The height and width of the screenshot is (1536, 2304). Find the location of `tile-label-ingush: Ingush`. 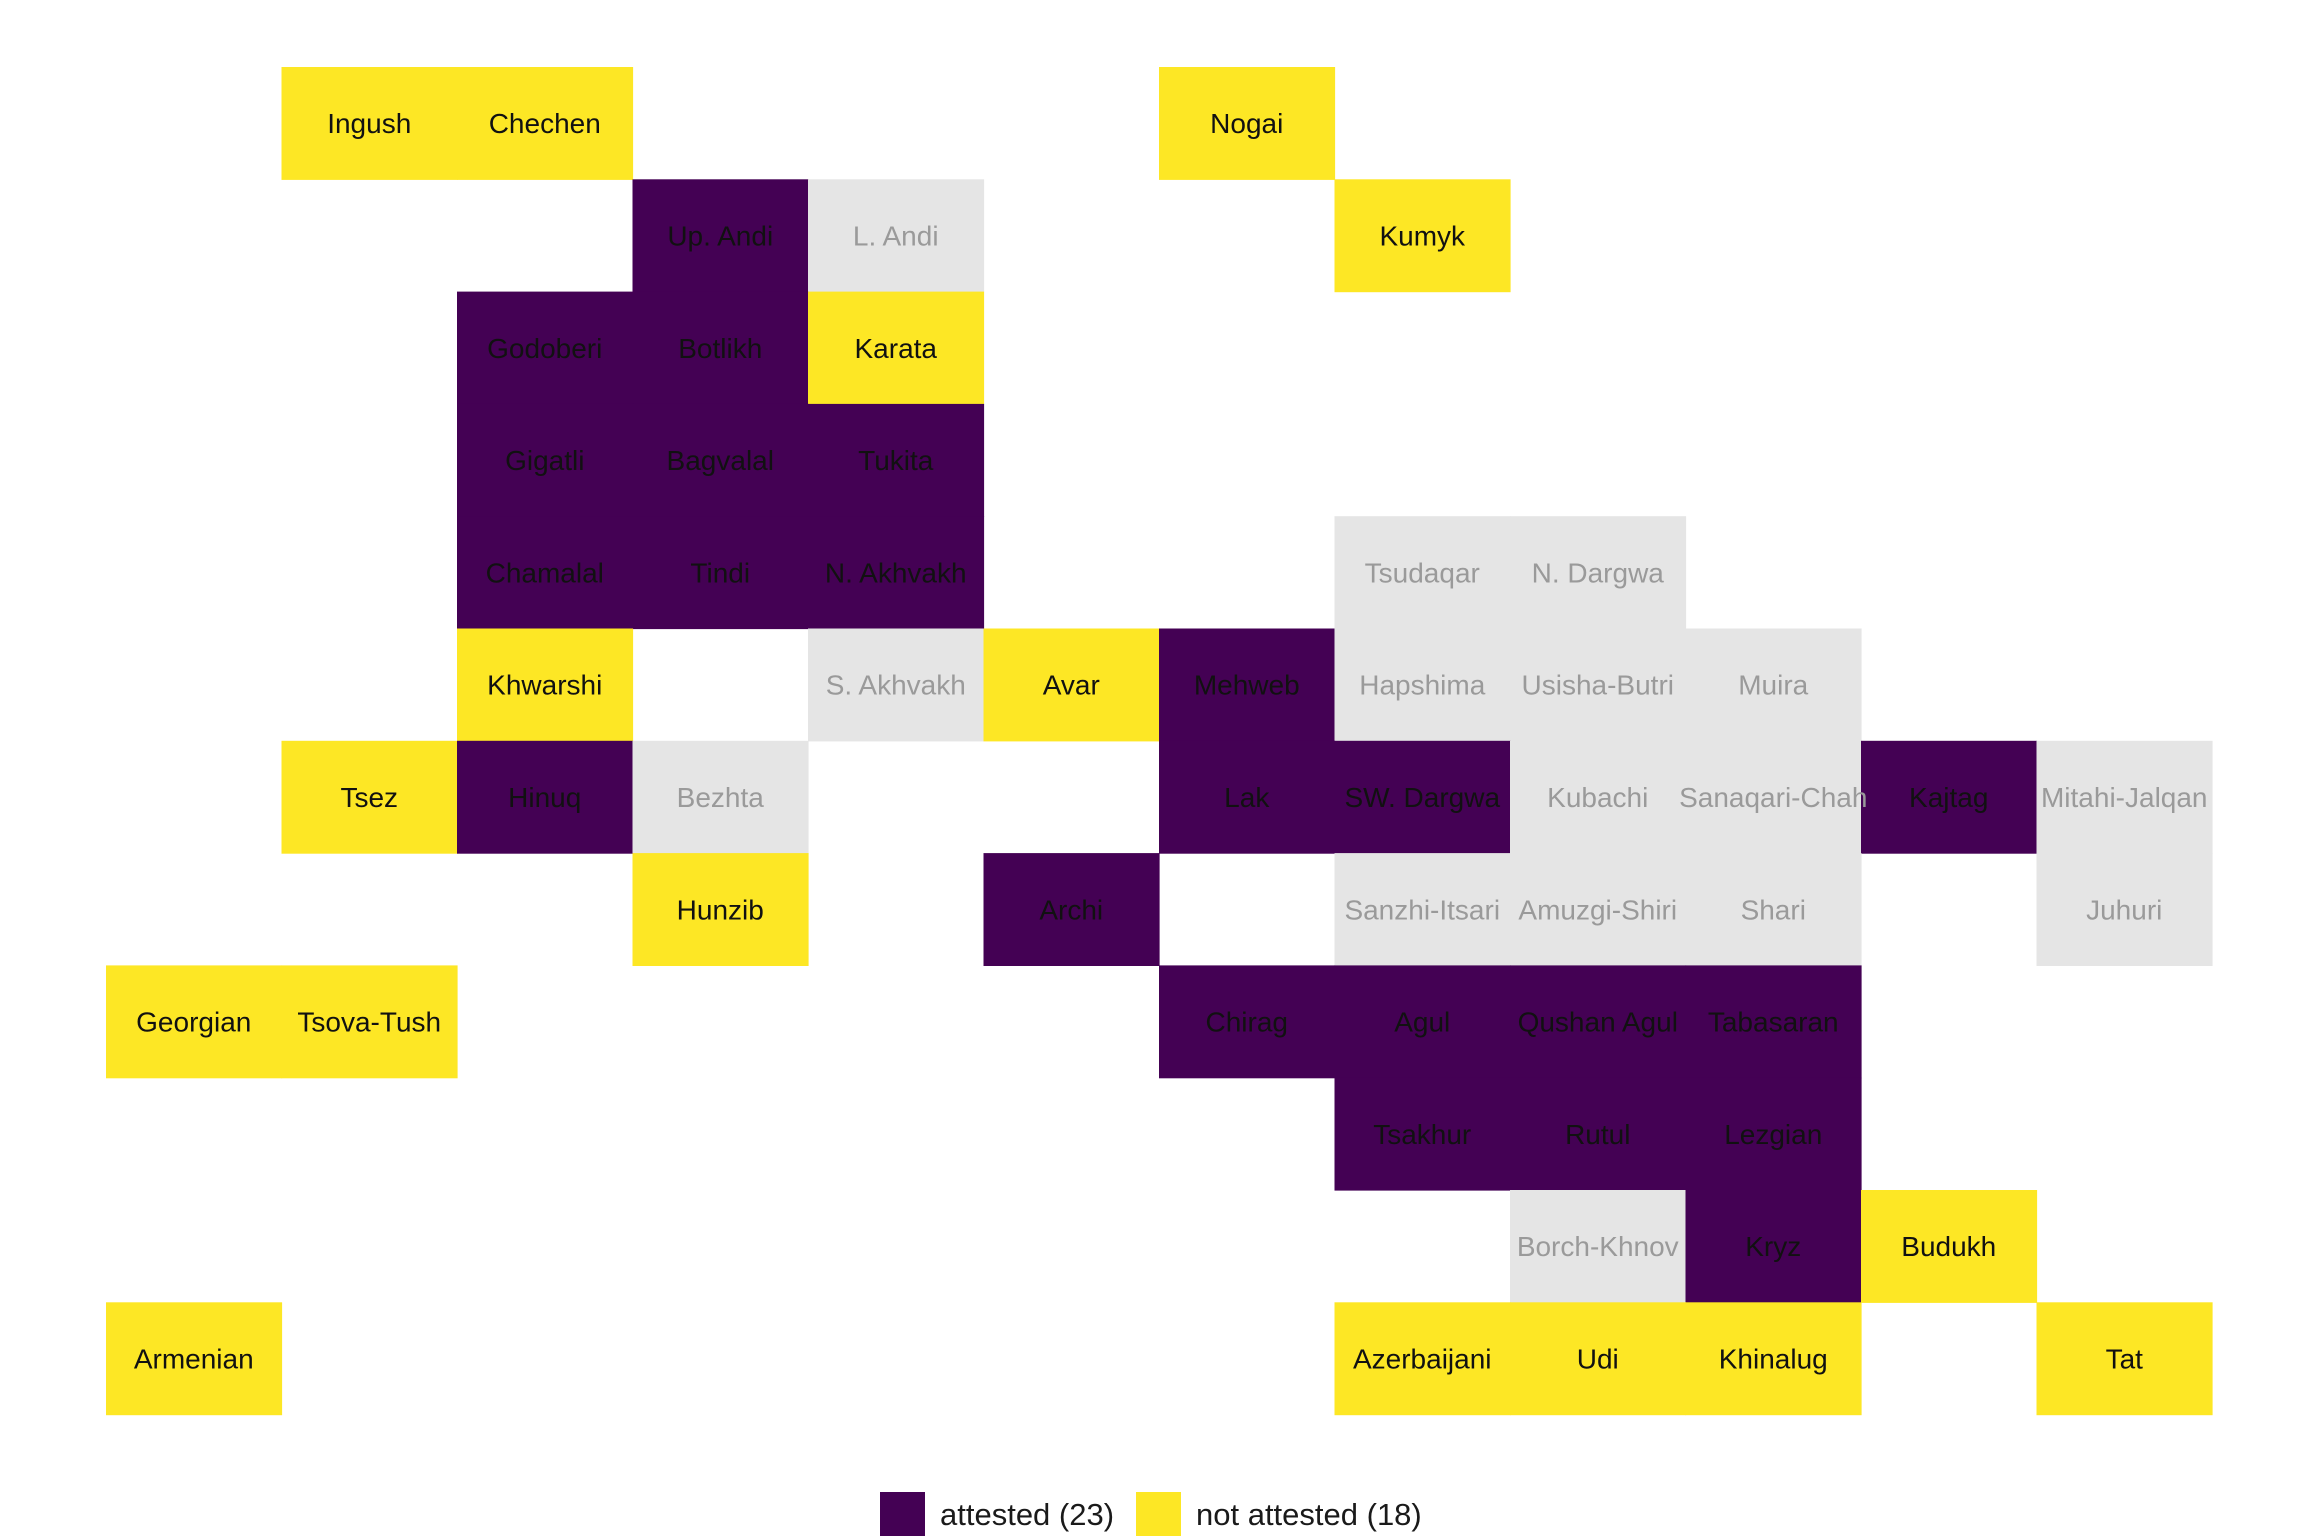

tile-label-ingush: Ingush is located at coordinates (369, 123).